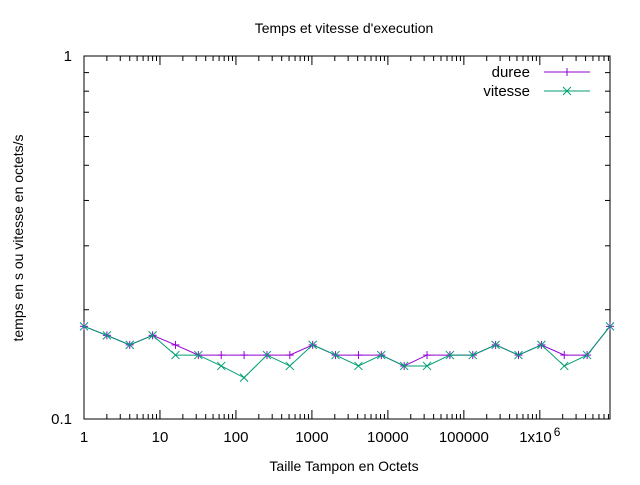 The image size is (640, 485). What do you see at coordinates (235, 437) in the screenshot?
I see `x-tick-label: 100` at bounding box center [235, 437].